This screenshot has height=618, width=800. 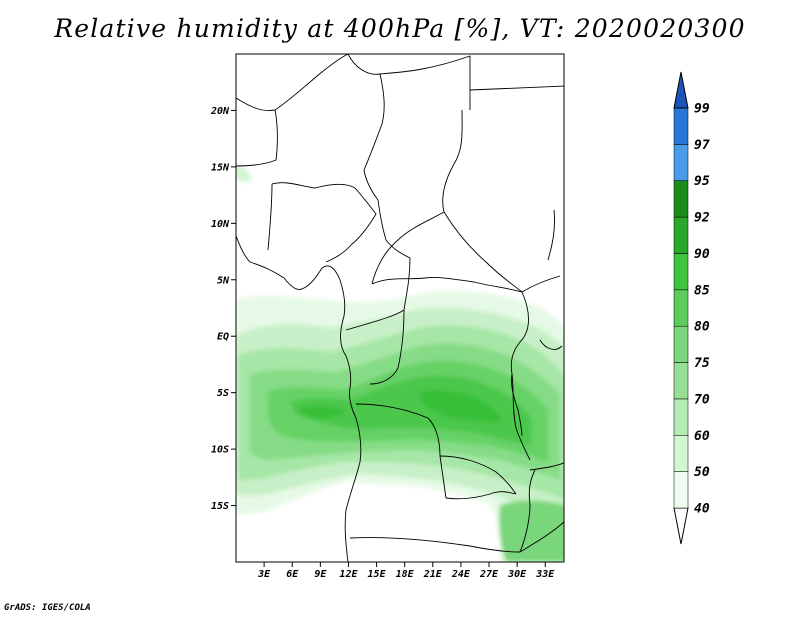 I want to click on colorbar-level-label: 75, so click(x=702, y=363).